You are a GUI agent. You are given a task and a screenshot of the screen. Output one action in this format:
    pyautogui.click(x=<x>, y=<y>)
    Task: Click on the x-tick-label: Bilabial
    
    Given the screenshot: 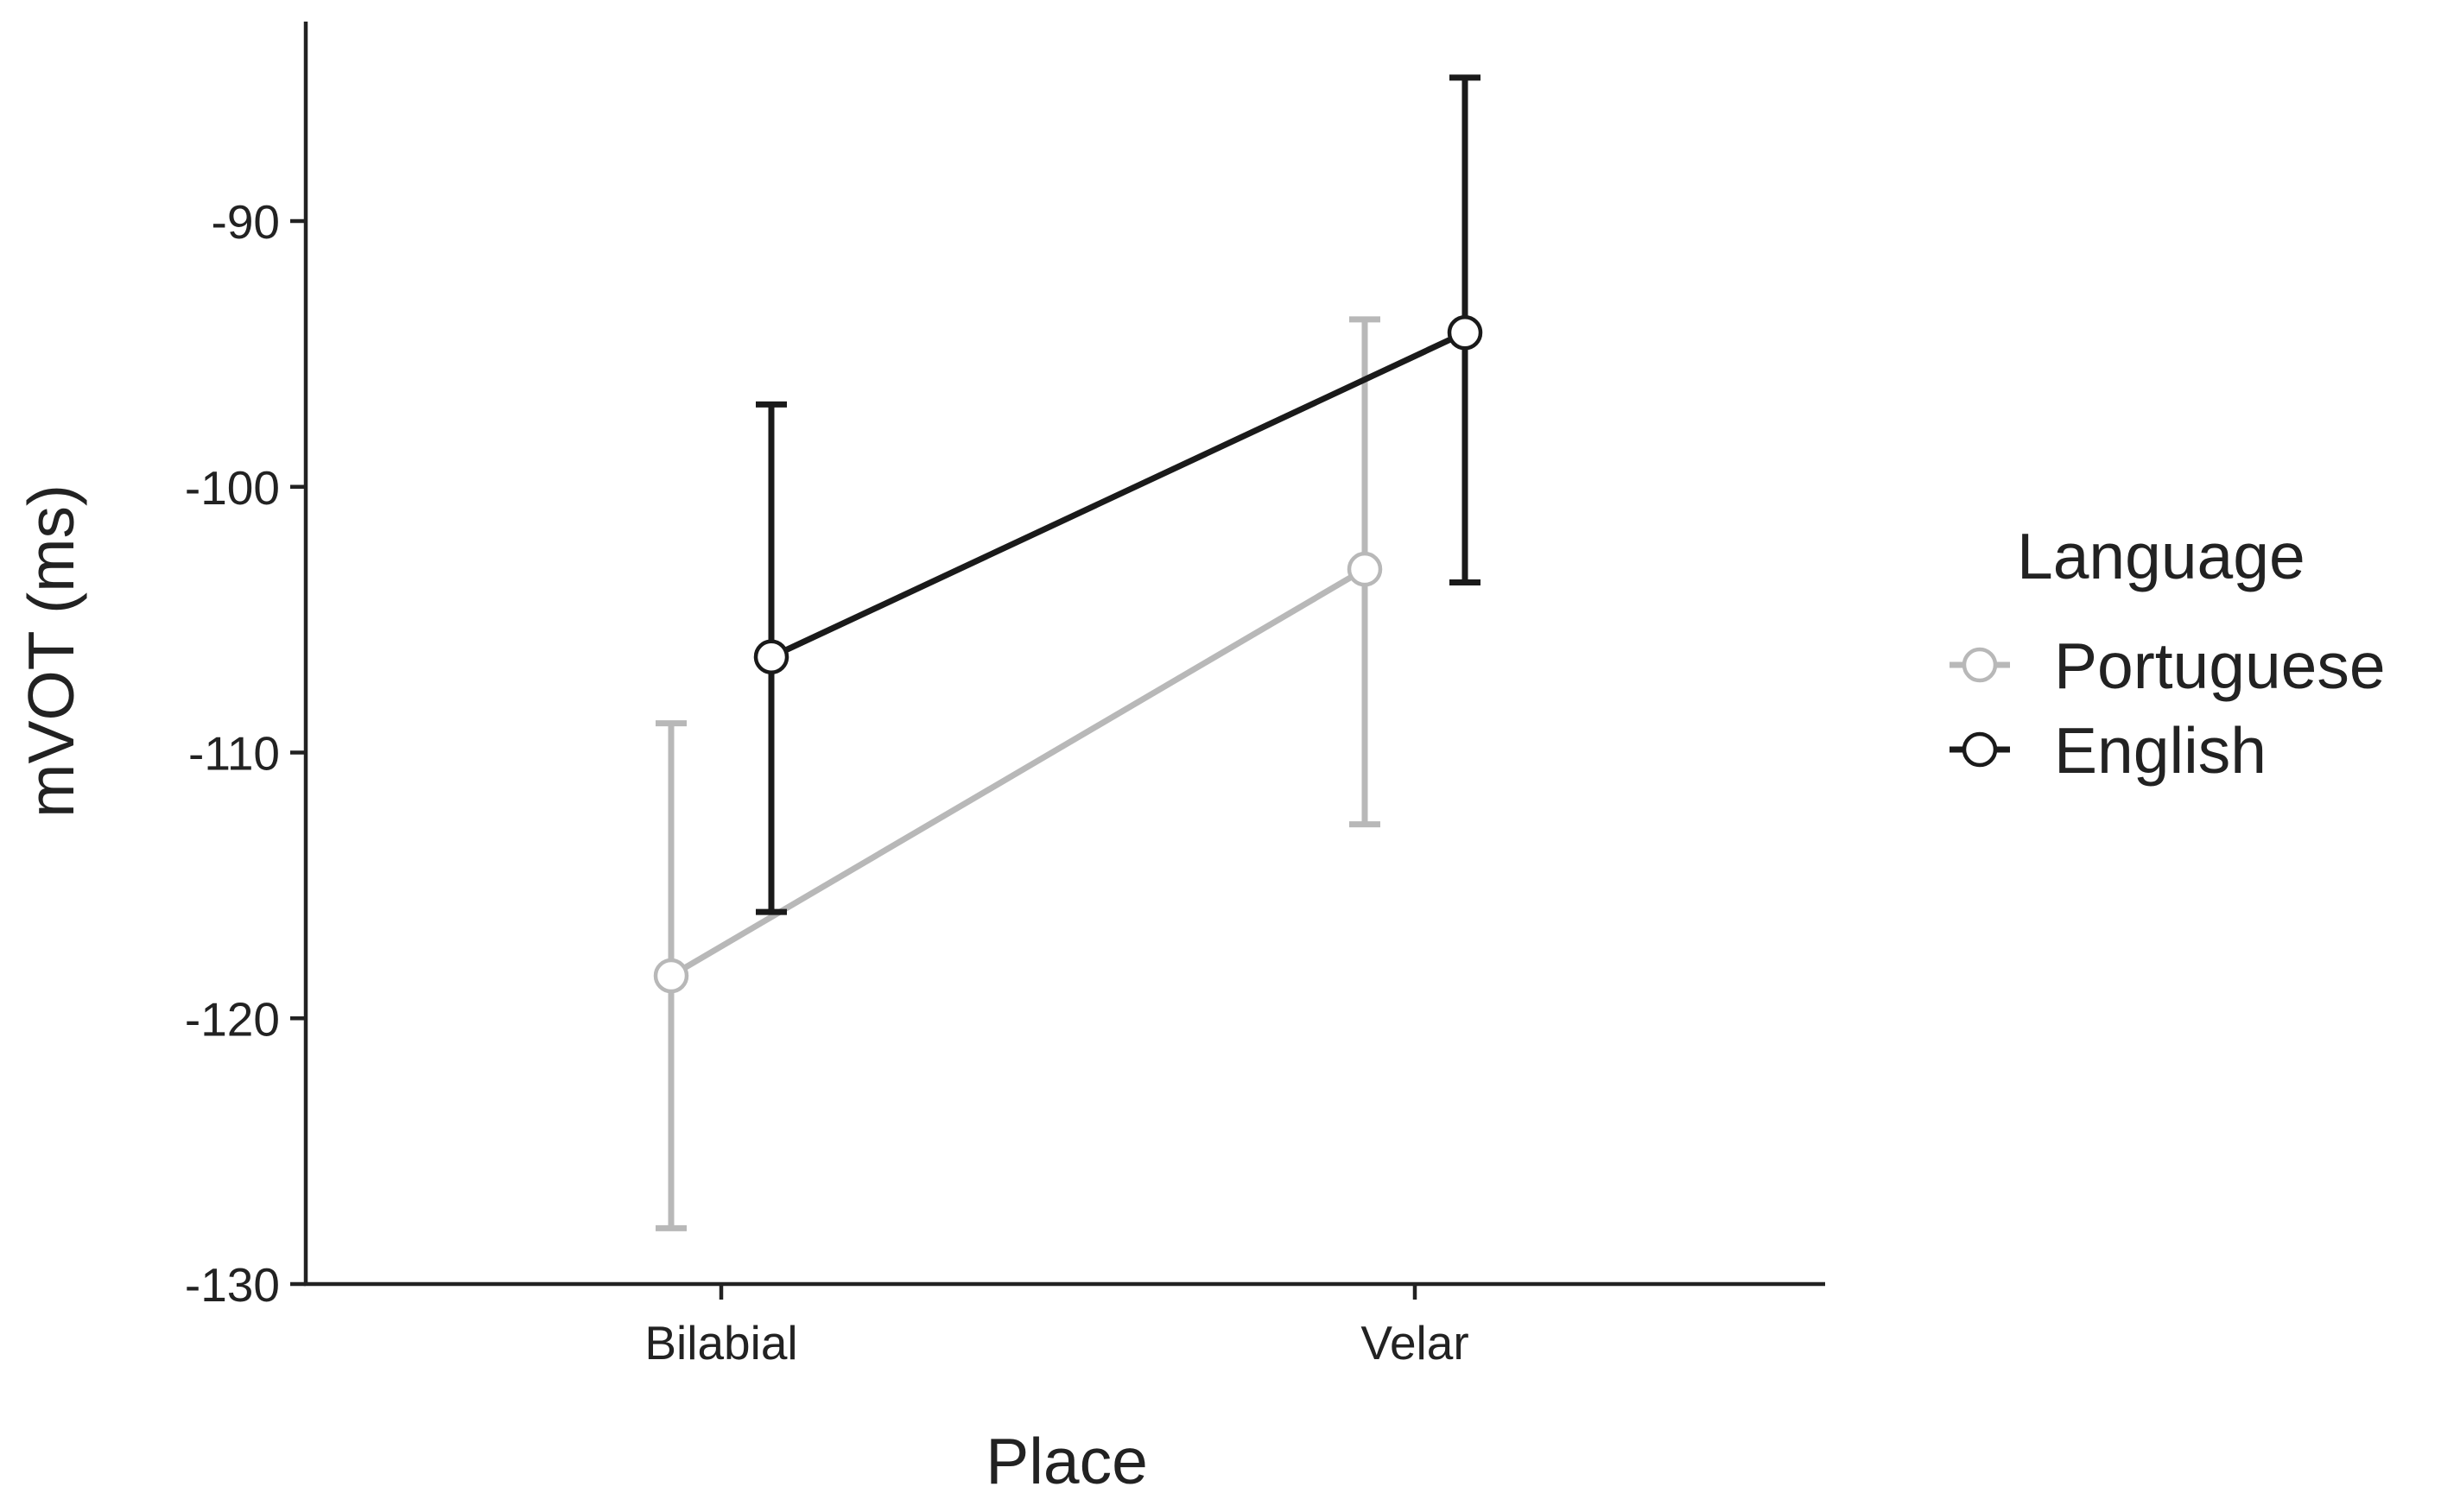 What is the action you would take?
    pyautogui.click(x=720, y=1343)
    